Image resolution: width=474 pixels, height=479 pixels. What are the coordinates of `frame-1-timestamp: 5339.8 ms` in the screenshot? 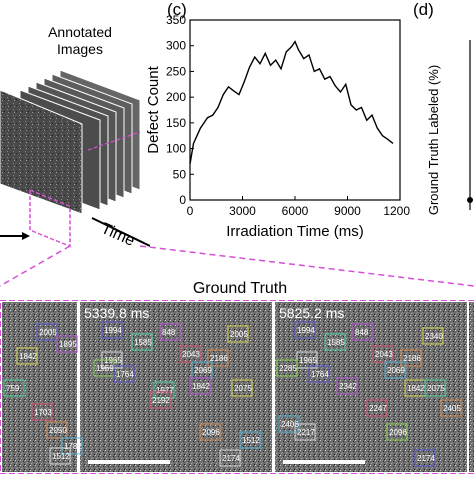 It's located at (116, 313).